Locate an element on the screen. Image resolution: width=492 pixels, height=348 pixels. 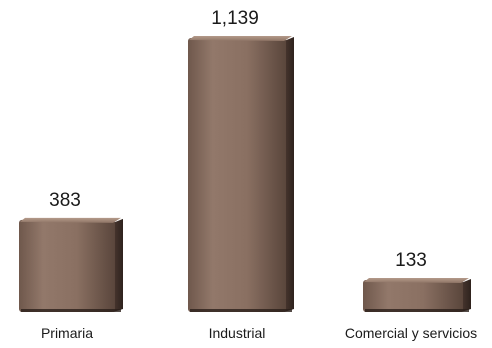
bar-primaria is located at coordinates (71, 264).